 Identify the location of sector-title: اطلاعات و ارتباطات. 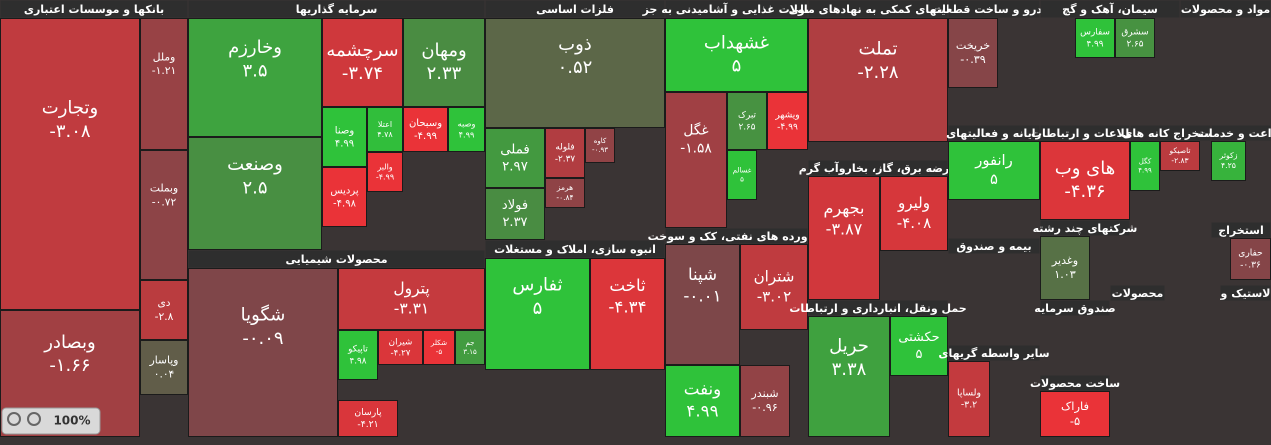
(1085, 133).